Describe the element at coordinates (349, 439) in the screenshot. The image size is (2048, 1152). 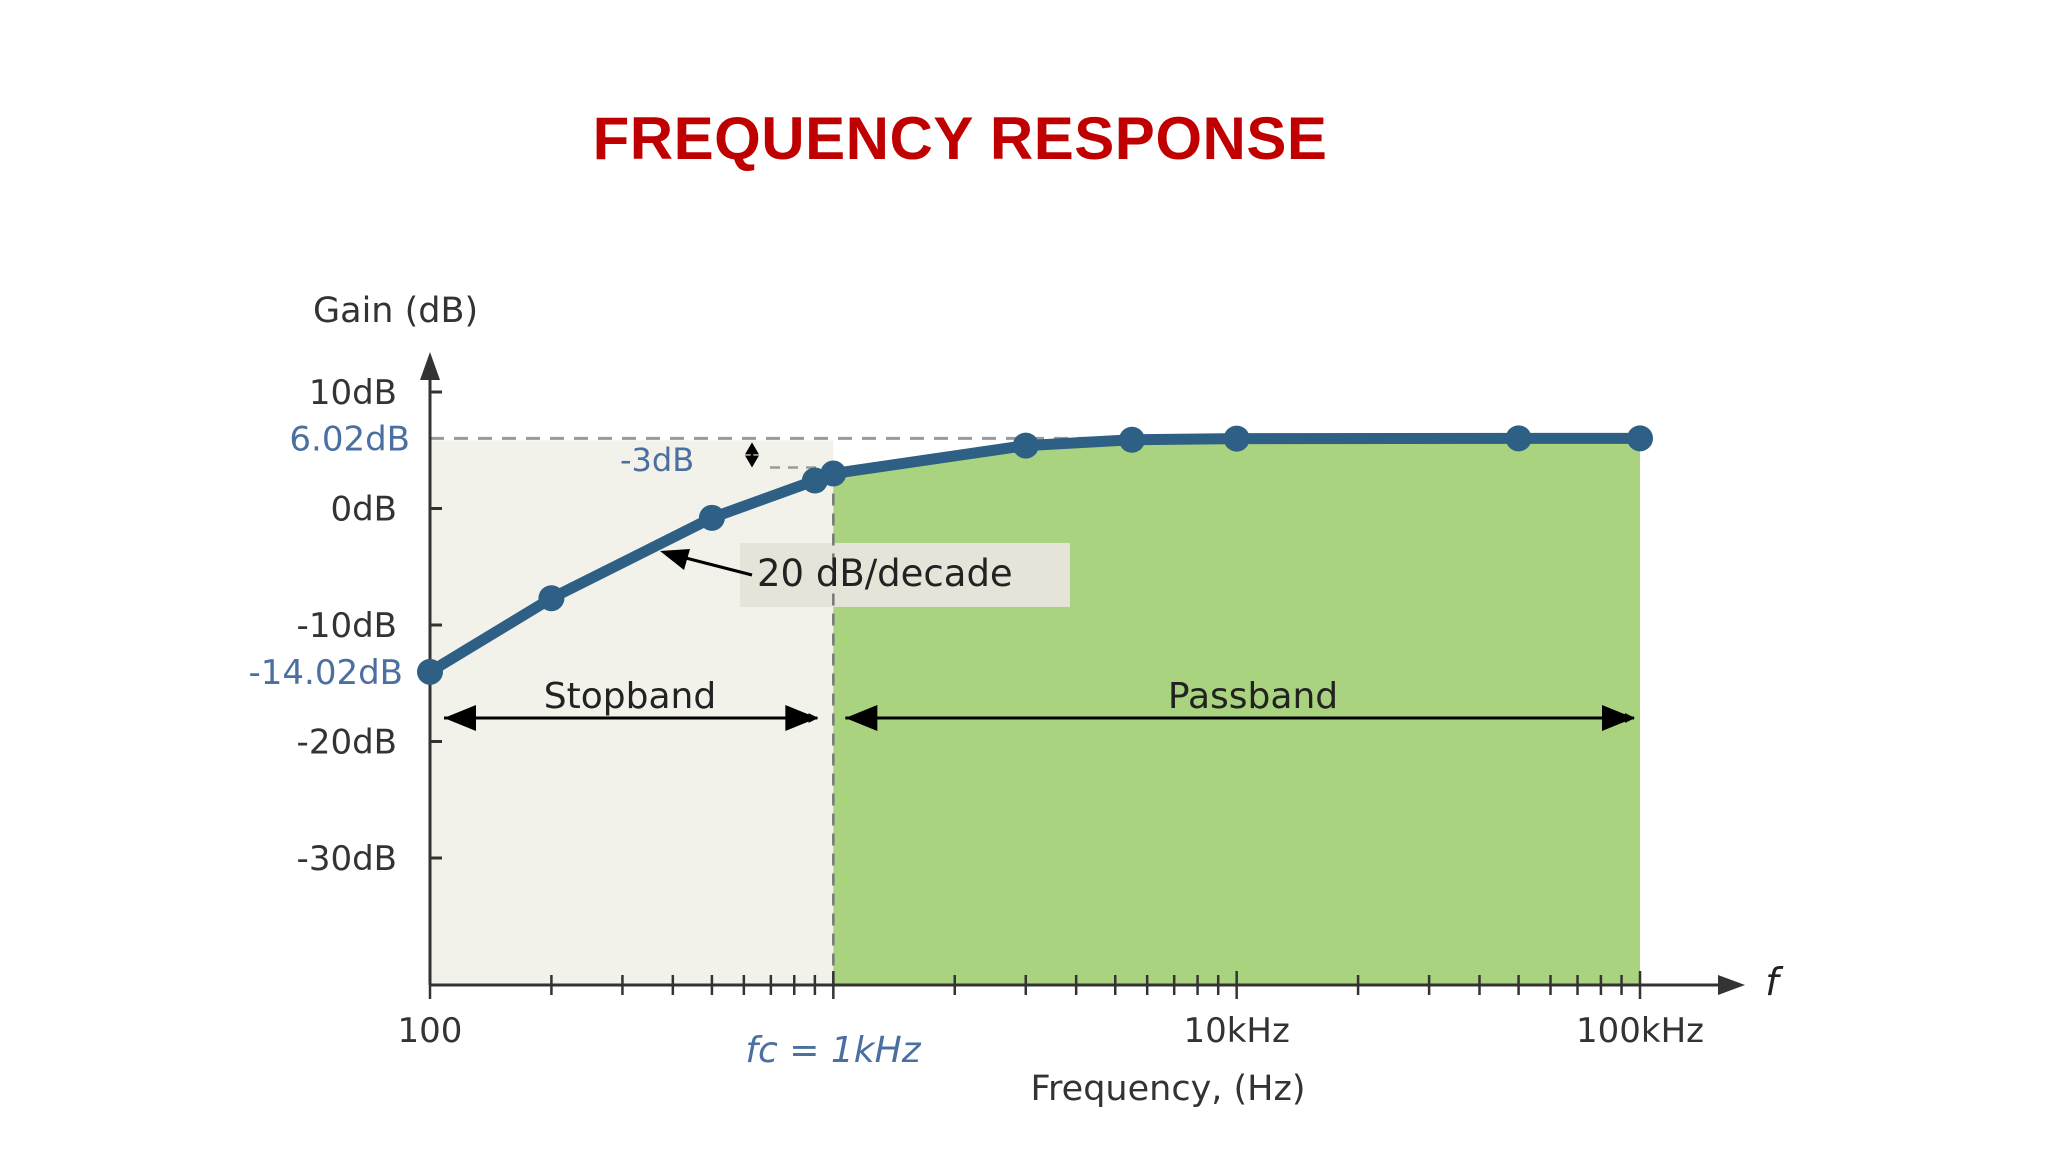
I see `gain-max-label: 6.02dB` at that location.